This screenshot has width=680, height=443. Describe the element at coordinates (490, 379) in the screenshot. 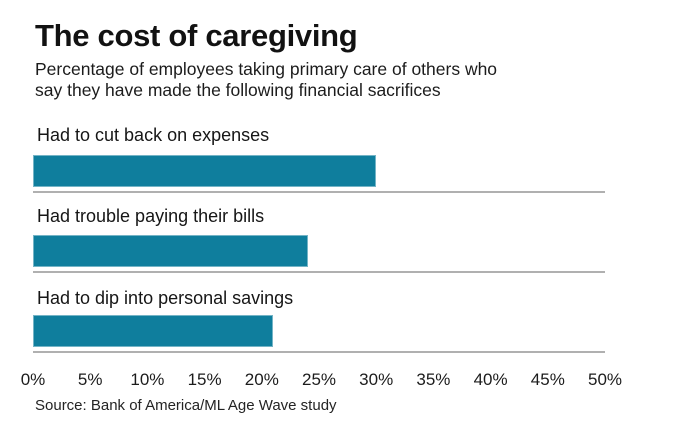

I see `x-tick-label: 40%` at that location.